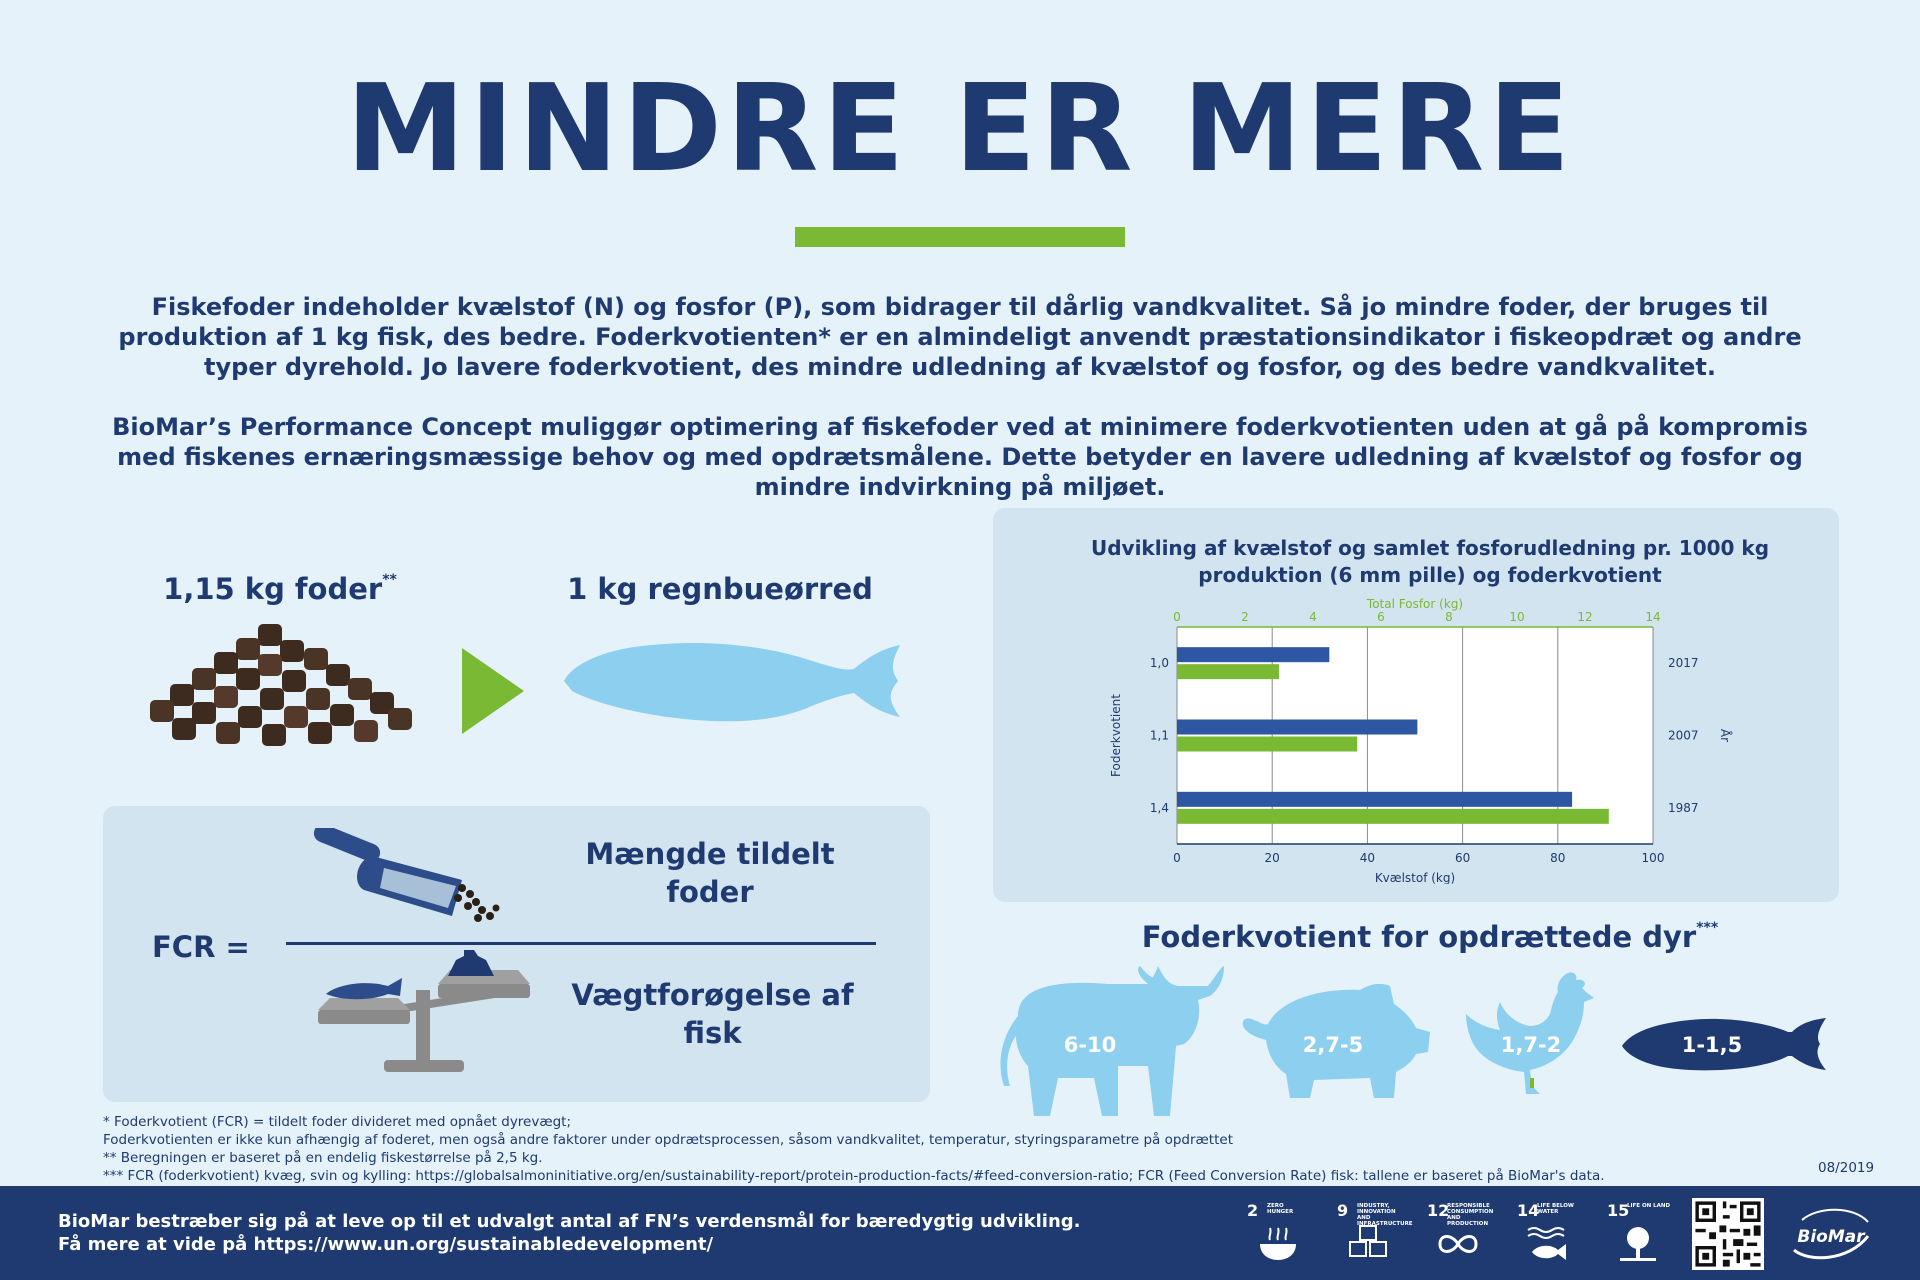 The image size is (1920, 1280). Describe the element at coordinates (1707, 928) in the screenshot. I see `animals-footnote-mark: ***` at that location.